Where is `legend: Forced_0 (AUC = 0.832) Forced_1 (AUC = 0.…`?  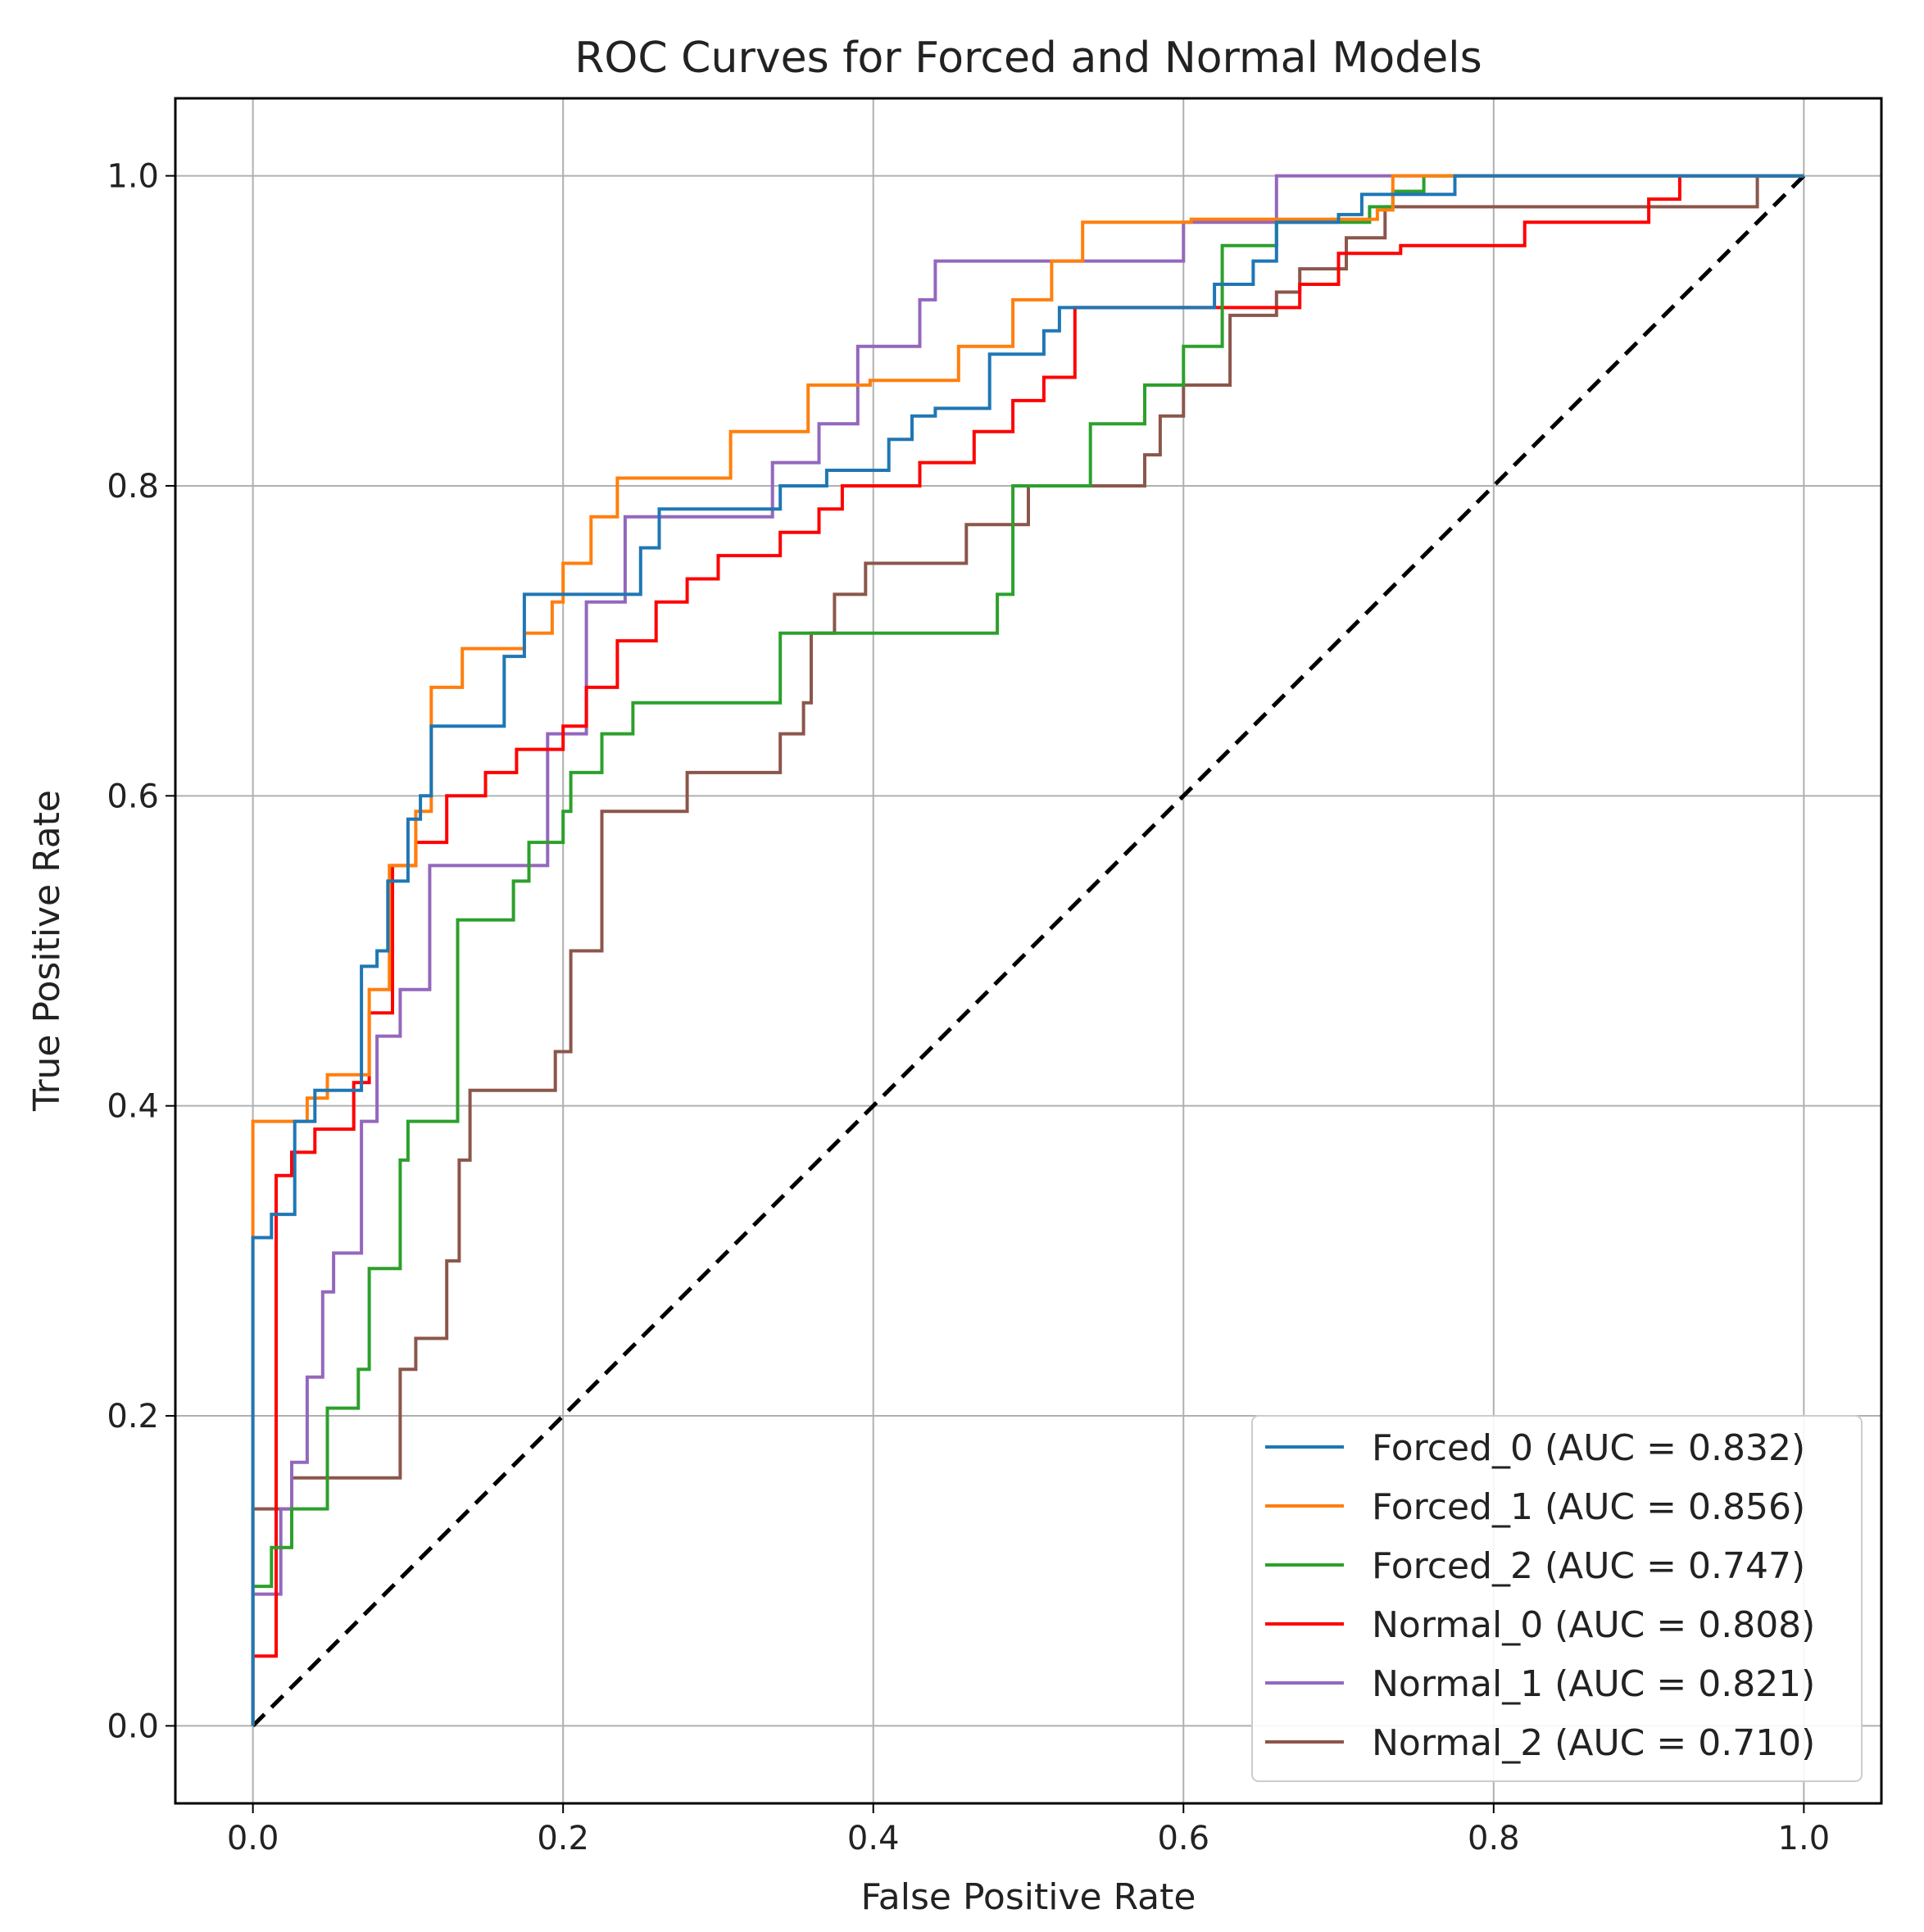
legend: Forced_0 (AUC = 0.832) Forced_1 (AUC = 0.… is located at coordinates (1557, 1598).